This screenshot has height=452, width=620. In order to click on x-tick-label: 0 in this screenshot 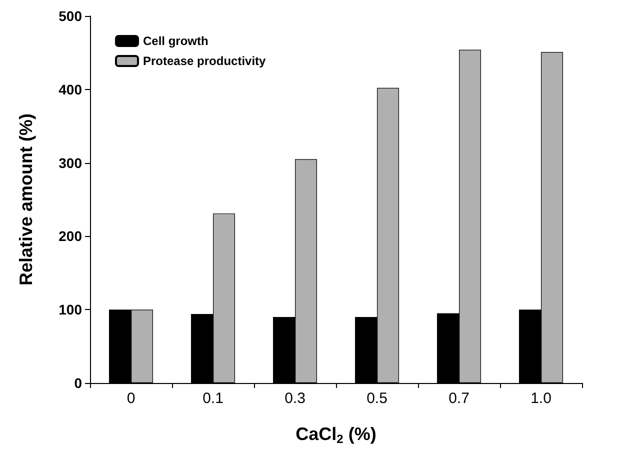, I will do `click(131, 398)`.